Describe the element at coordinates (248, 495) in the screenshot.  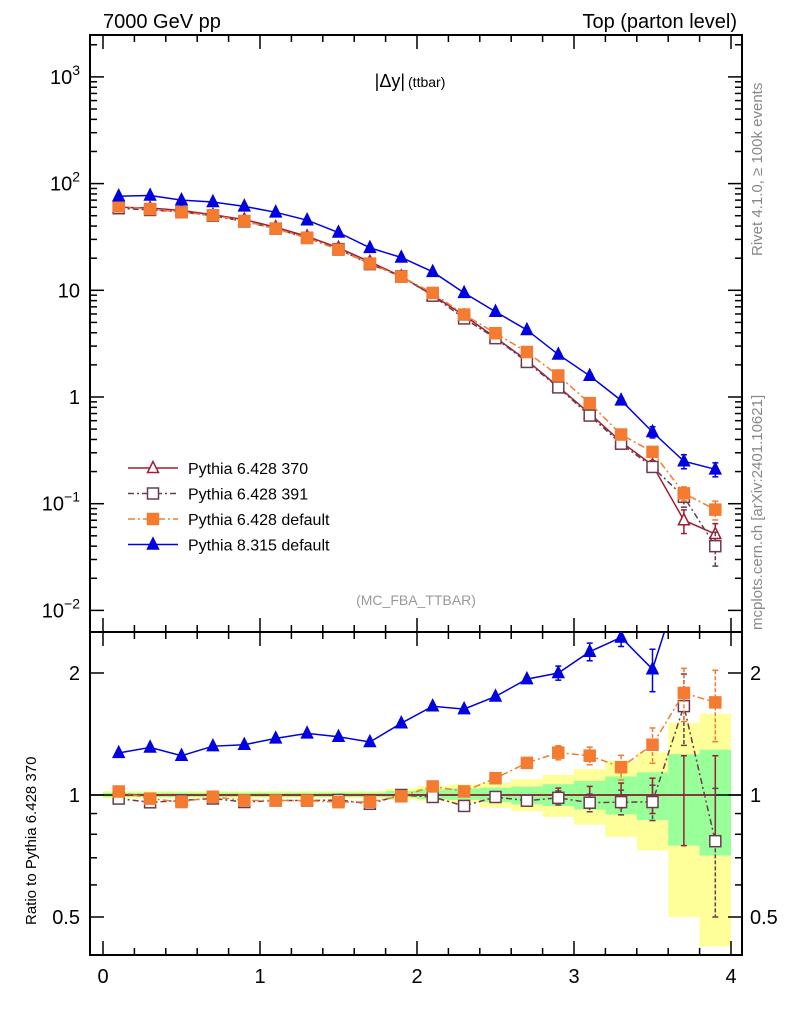
I see `legend-label: Pythia 6.428 391` at that location.